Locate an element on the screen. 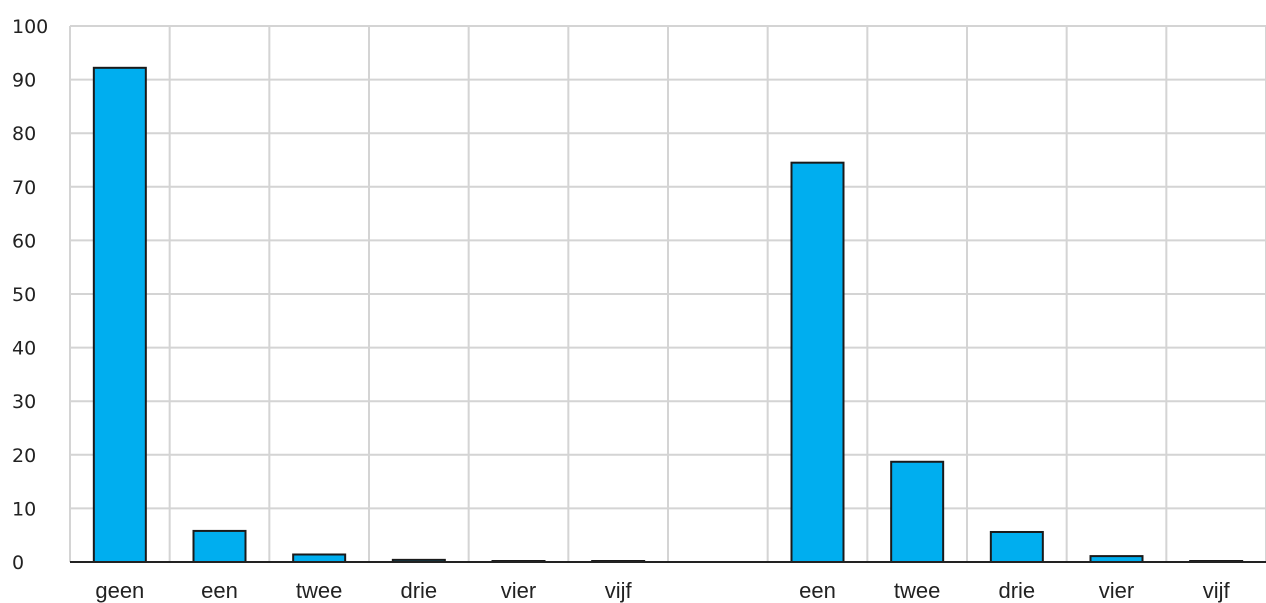  y-tick-label: 10 is located at coordinates (24, 509).